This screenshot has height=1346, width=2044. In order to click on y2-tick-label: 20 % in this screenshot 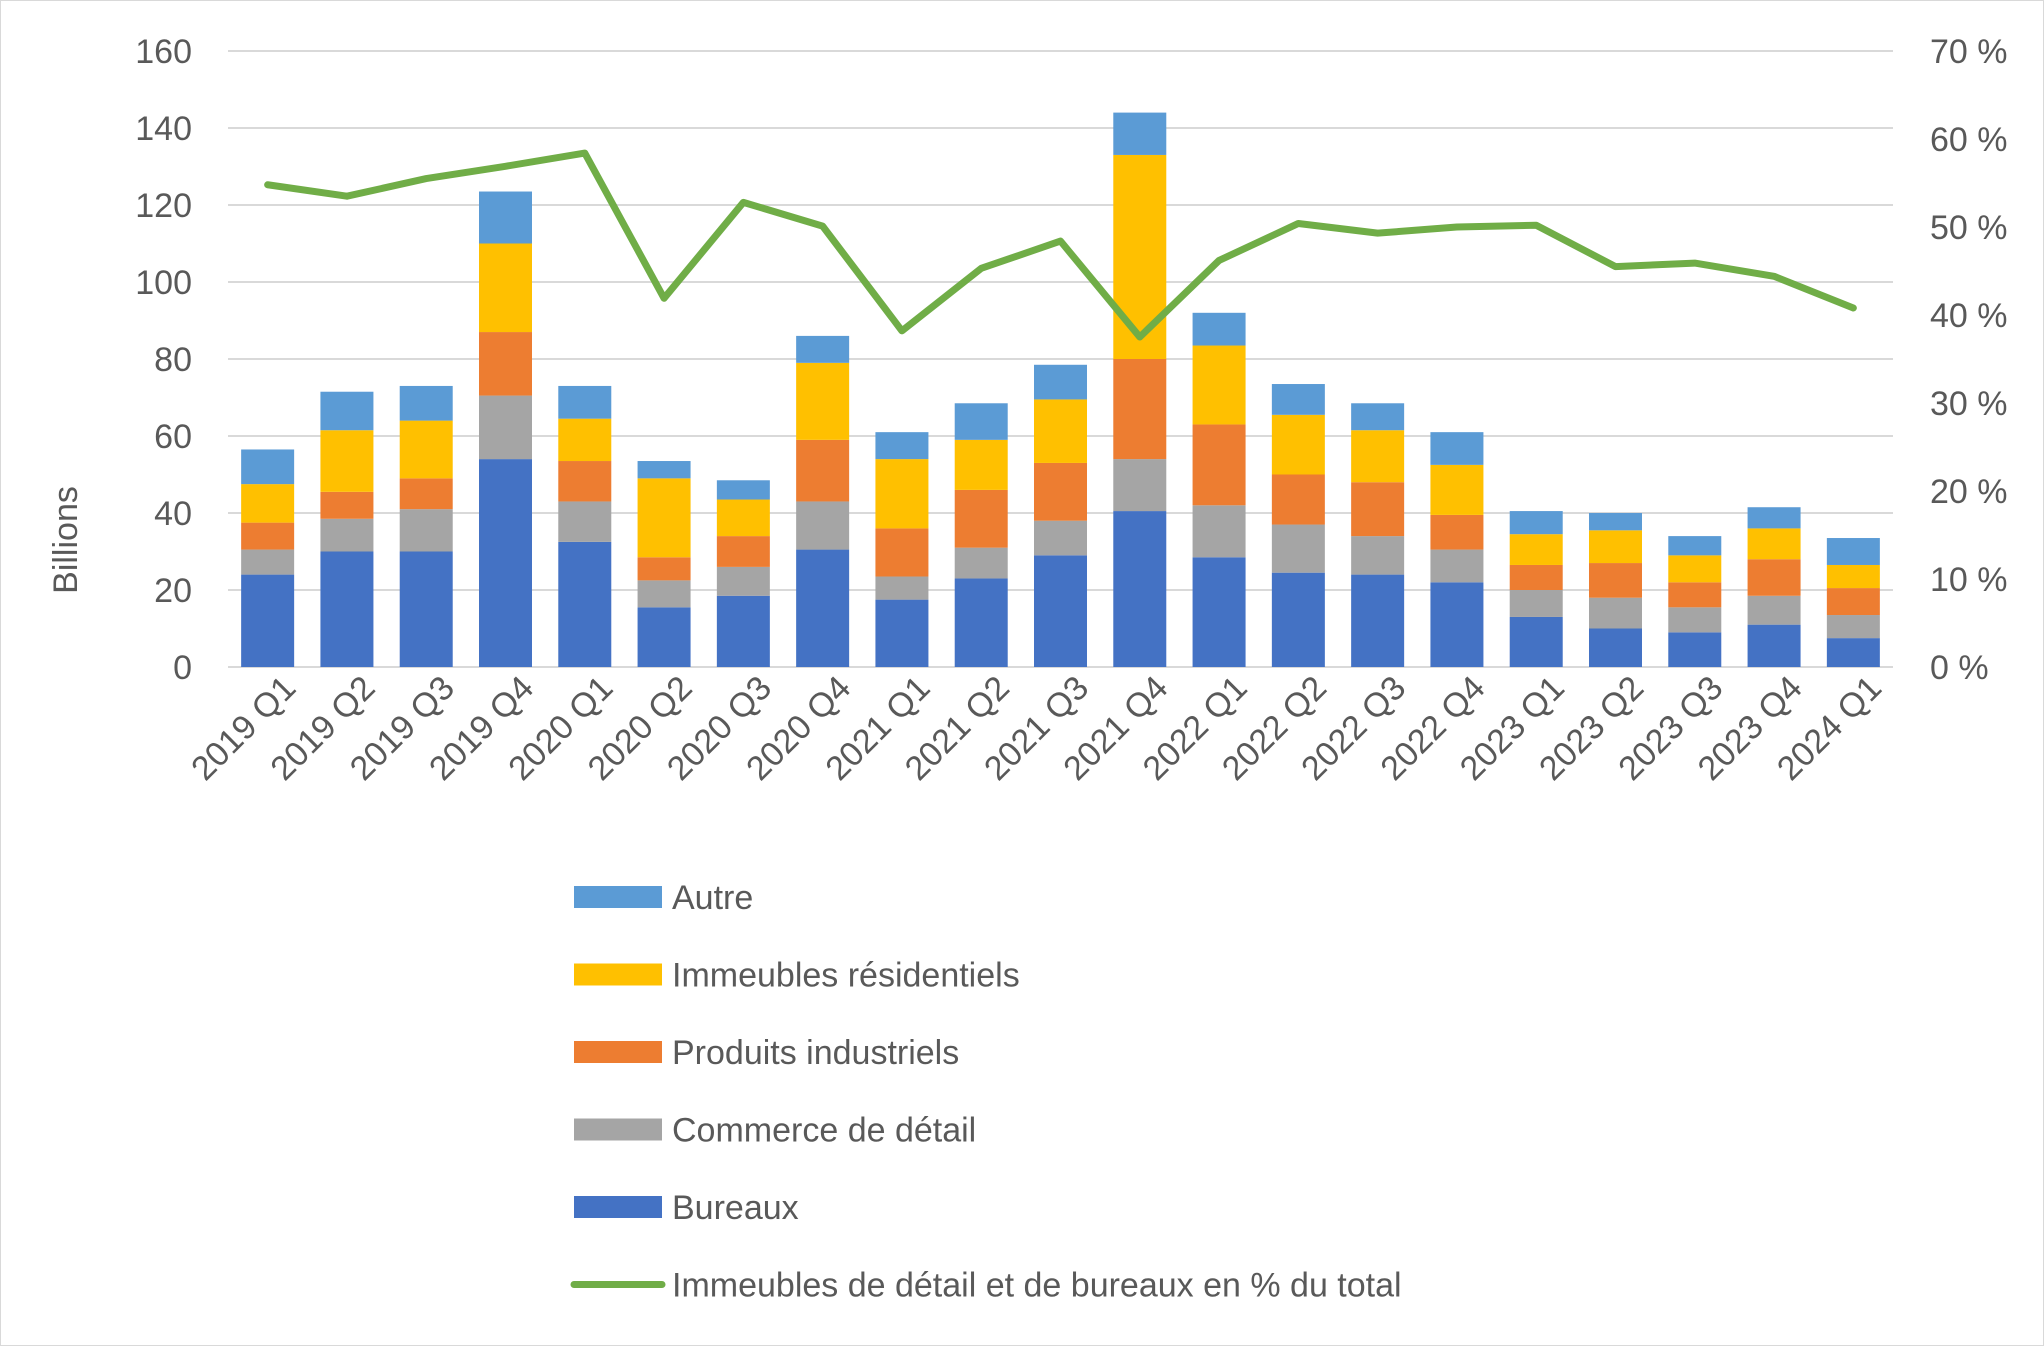, I will do `click(1969, 492)`.